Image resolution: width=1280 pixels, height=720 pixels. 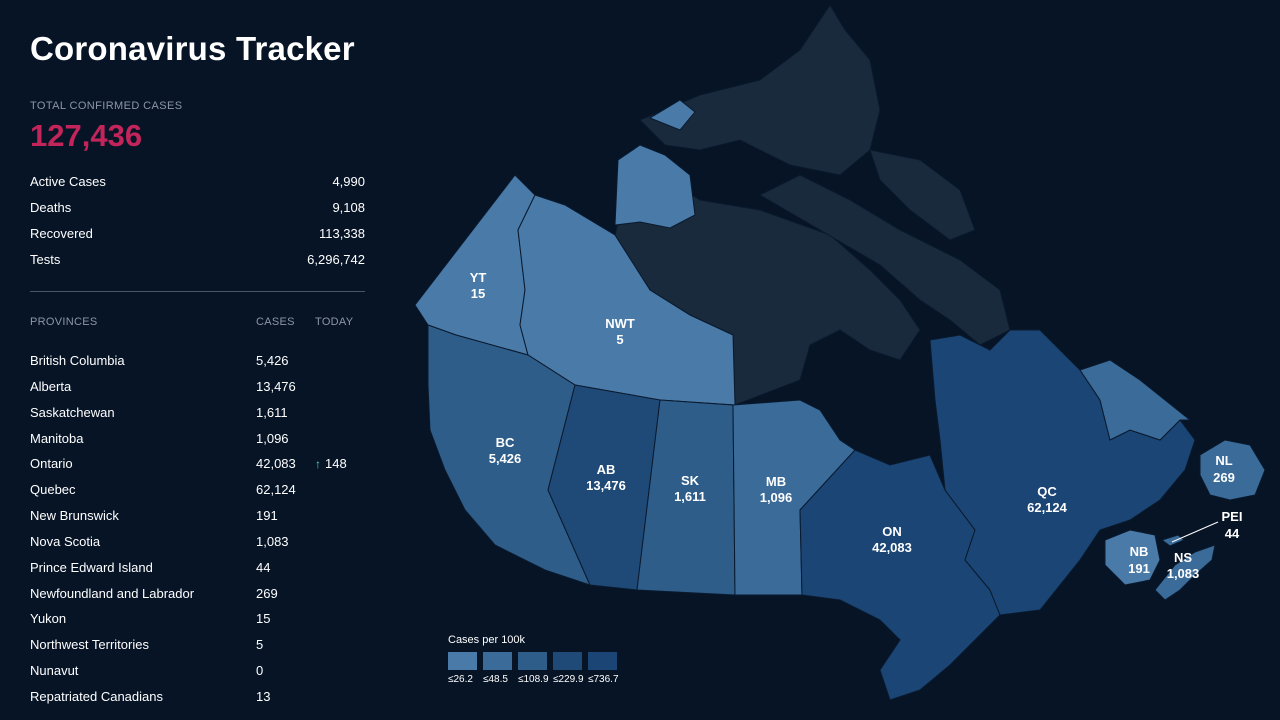 What do you see at coordinates (655, 164) in the screenshot?
I see `region-nwt-island` at bounding box center [655, 164].